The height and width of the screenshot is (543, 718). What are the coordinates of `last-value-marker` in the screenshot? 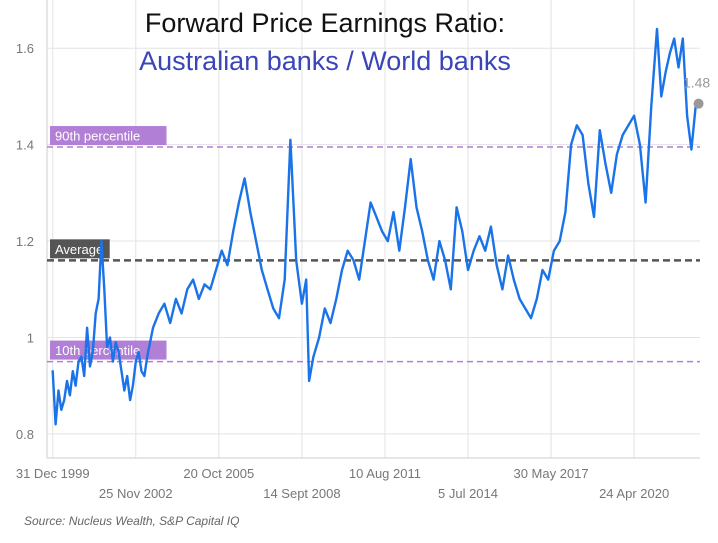 It's located at (698, 103).